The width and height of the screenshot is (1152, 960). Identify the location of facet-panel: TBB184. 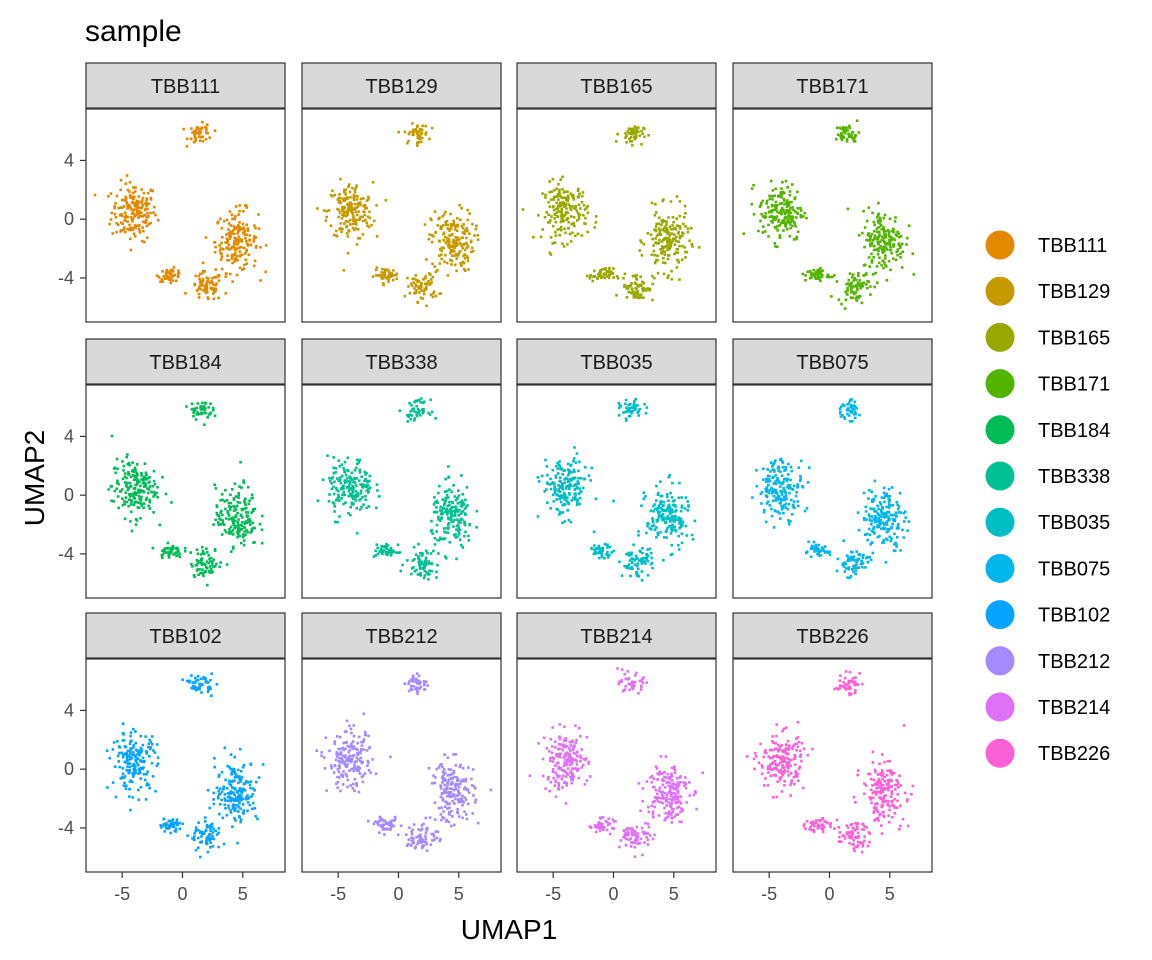
(185, 468).